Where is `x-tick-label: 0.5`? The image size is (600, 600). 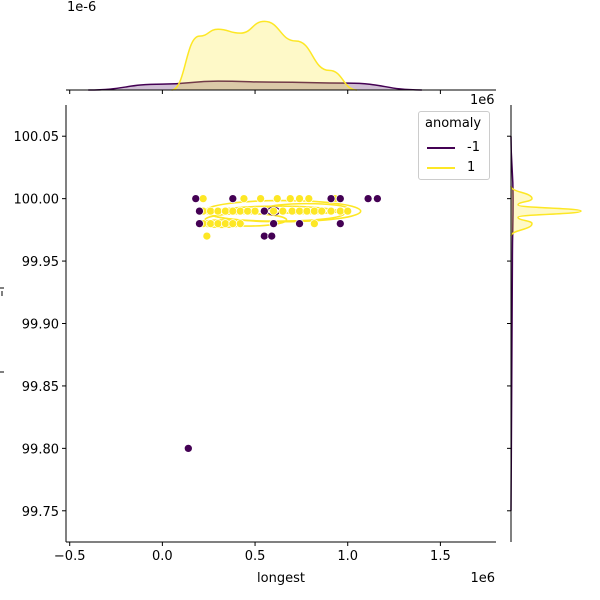
x-tick-label: 0.5 is located at coordinates (255, 556).